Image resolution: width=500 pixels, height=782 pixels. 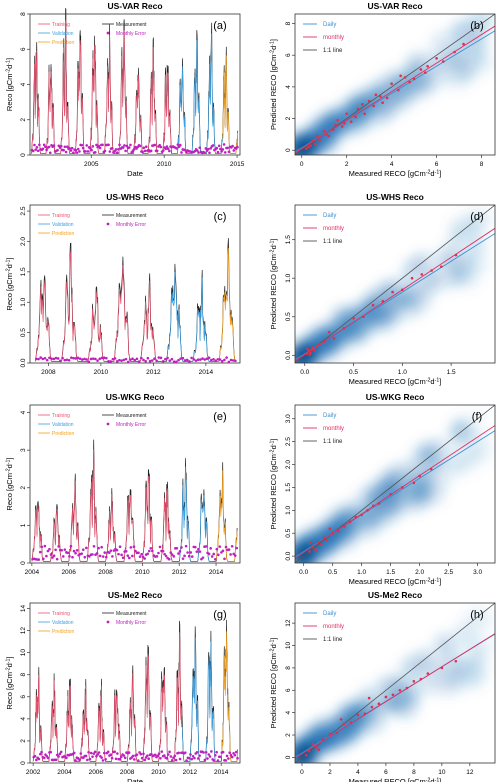 What do you see at coordinates (273, 439) in the screenshot?
I see `label-part: ]` at bounding box center [273, 439].